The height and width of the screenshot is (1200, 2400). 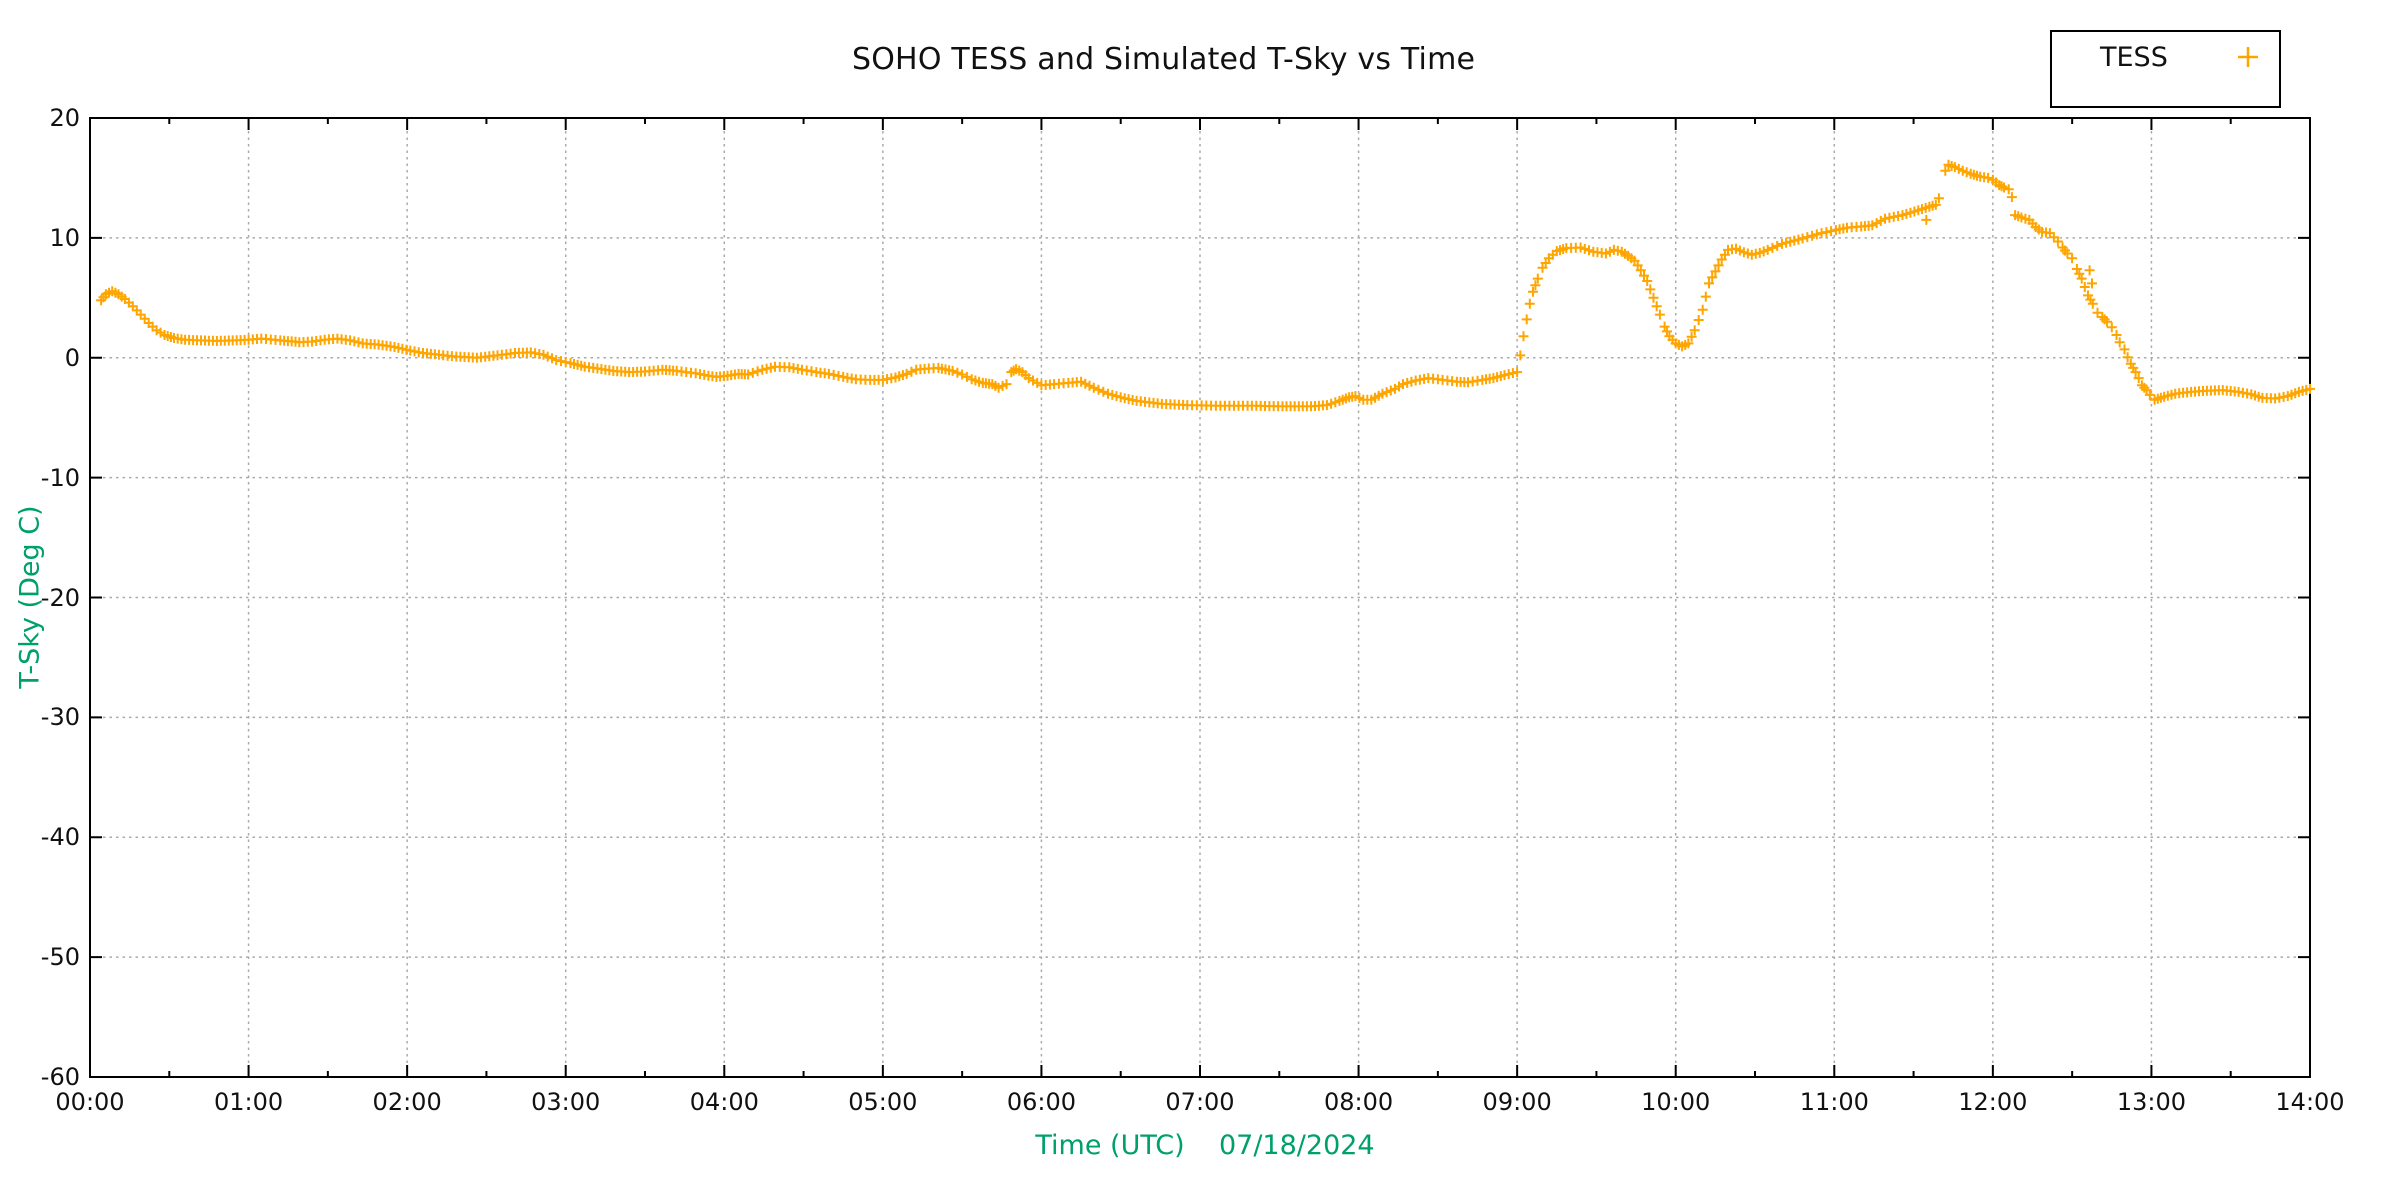 I want to click on y-tick-label: 10, so click(x=64, y=237).